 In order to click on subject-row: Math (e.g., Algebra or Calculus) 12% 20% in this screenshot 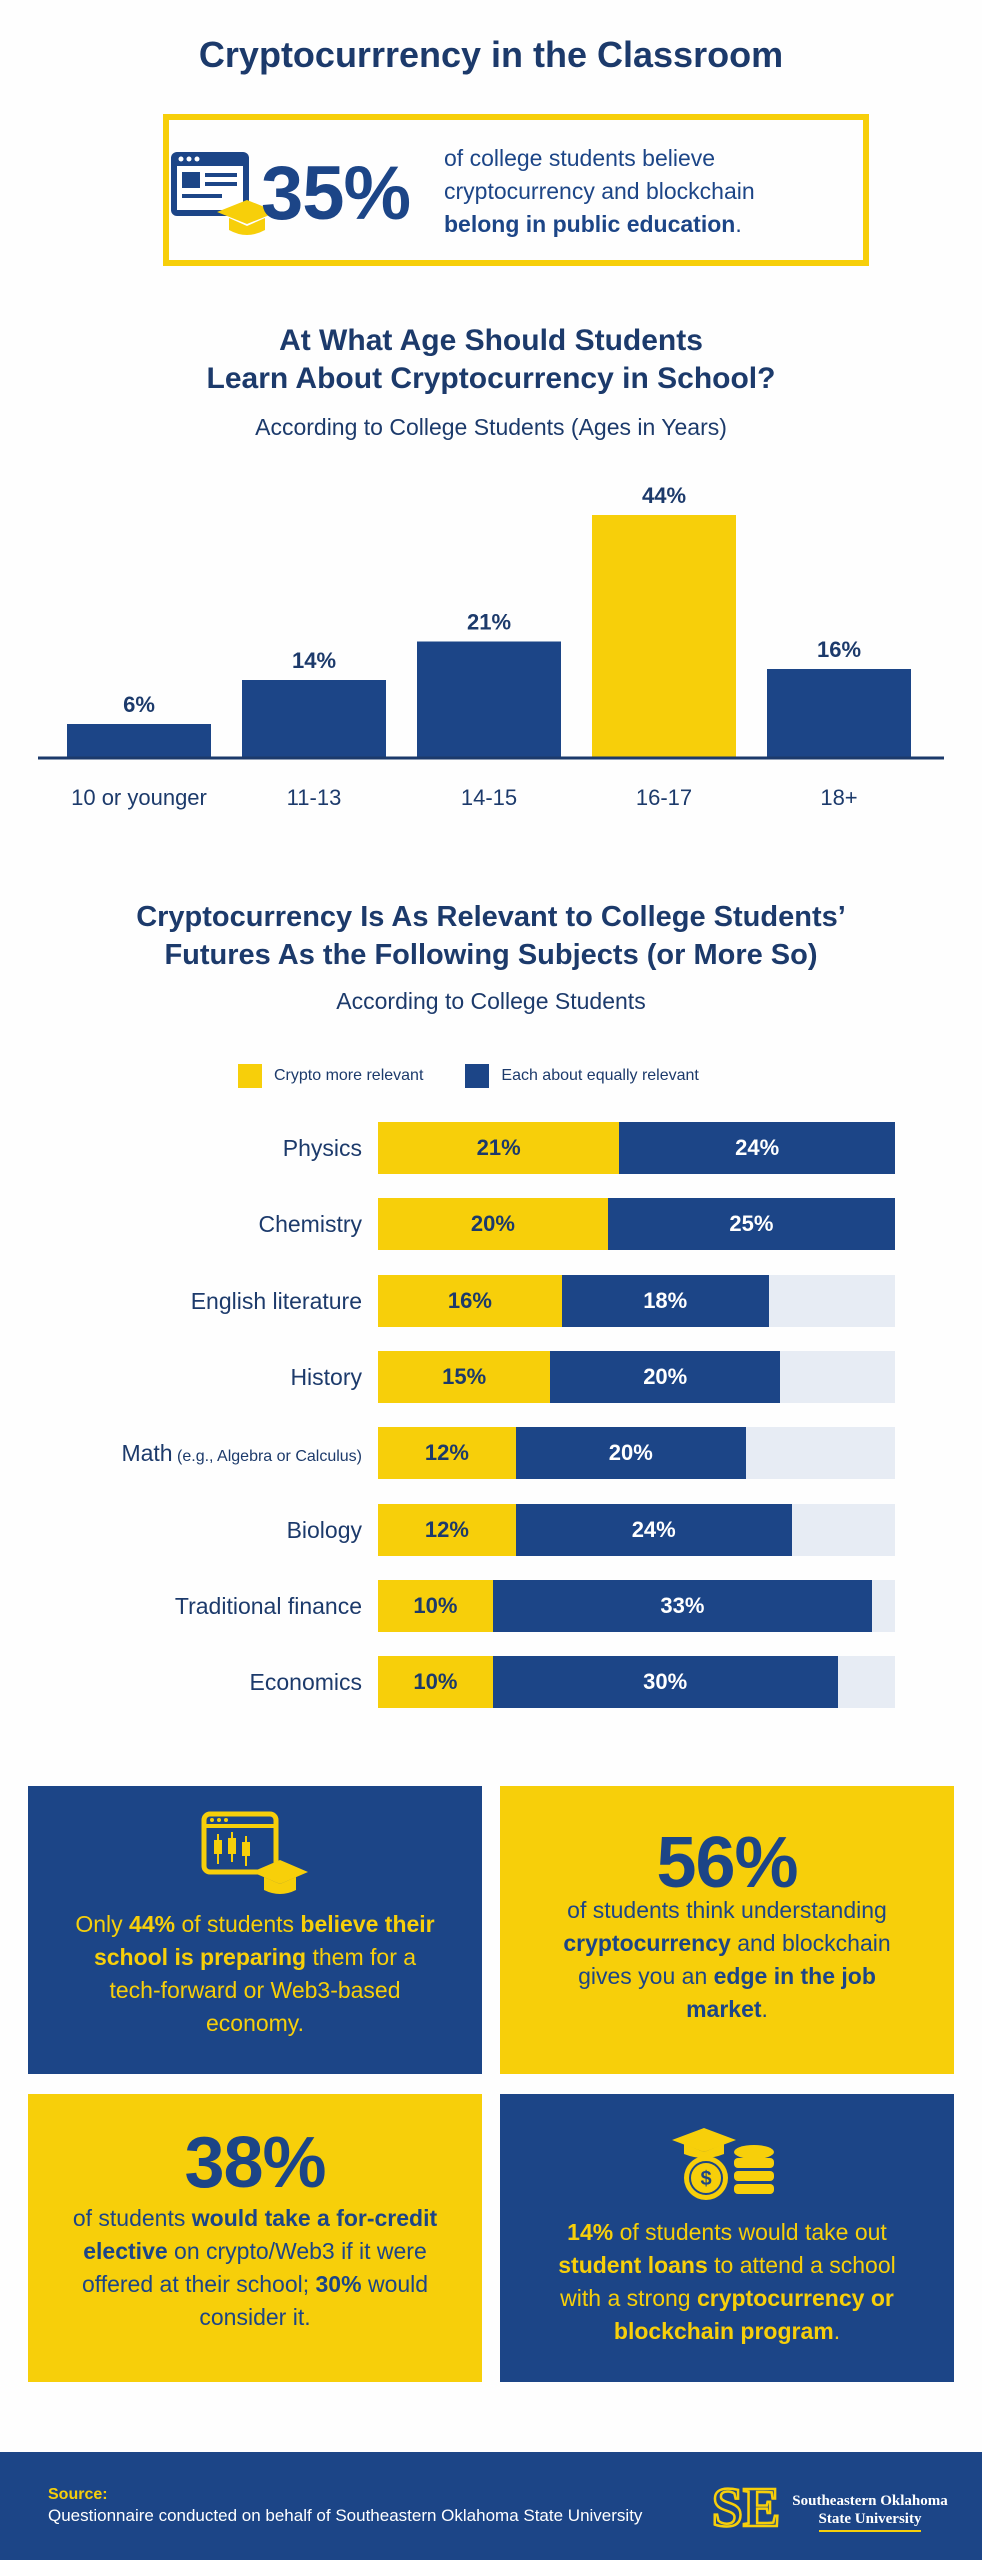, I will do `click(491, 1453)`.